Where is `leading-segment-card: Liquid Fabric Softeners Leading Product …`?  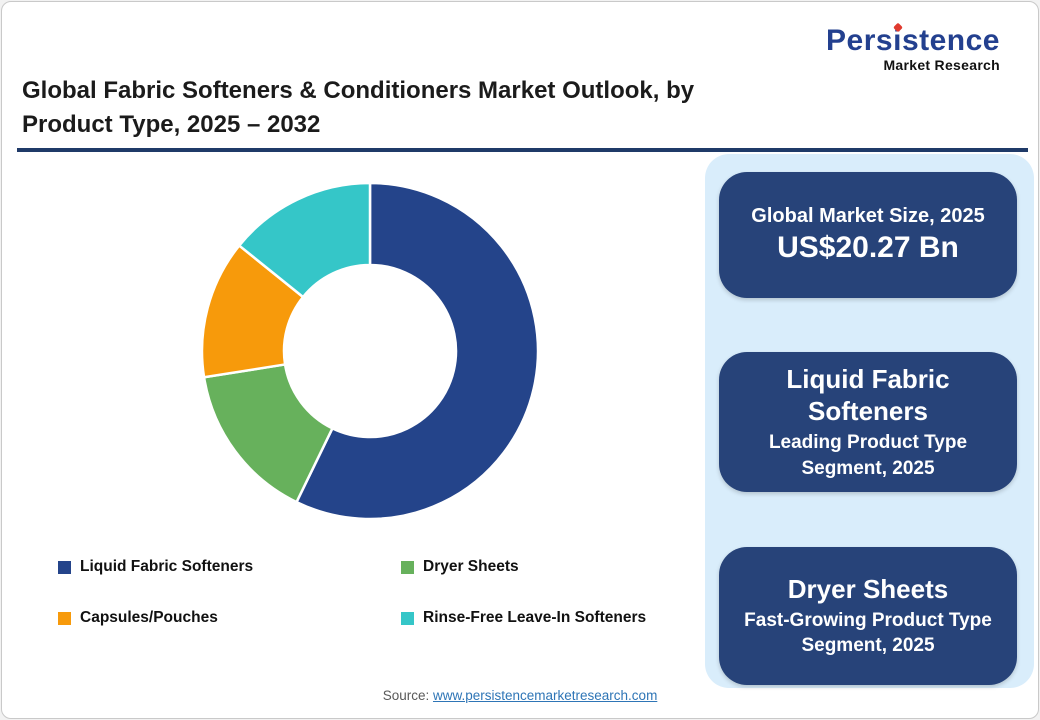 leading-segment-card: Liquid Fabric Softeners Leading Product … is located at coordinates (868, 422).